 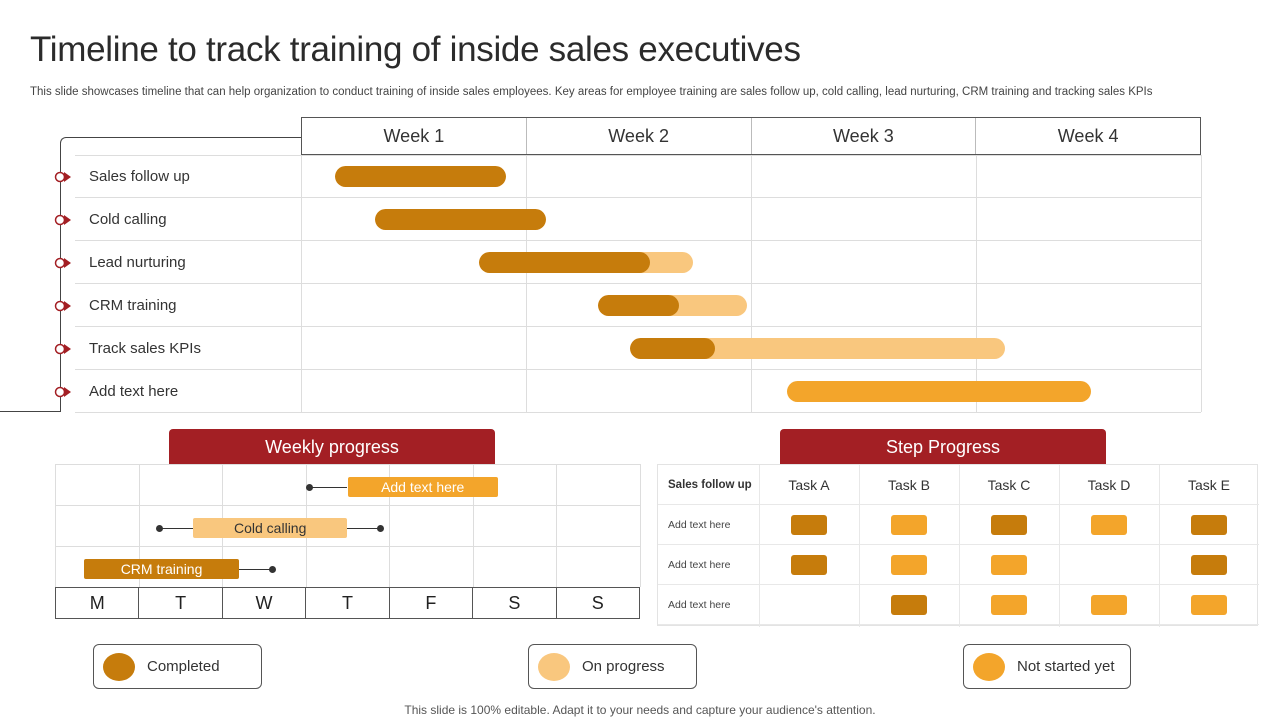 What do you see at coordinates (422, 487) in the screenshot?
I see `weekly-progress-bar: Add text here` at bounding box center [422, 487].